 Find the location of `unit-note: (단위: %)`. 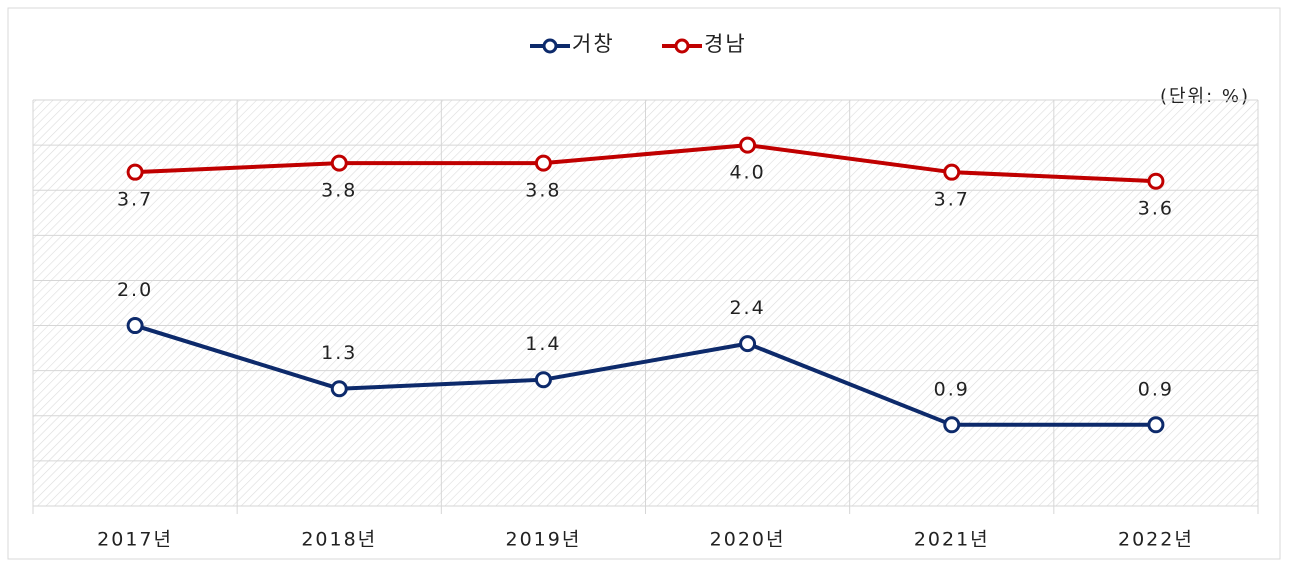

unit-note: (단위: %) is located at coordinates (1205, 96).